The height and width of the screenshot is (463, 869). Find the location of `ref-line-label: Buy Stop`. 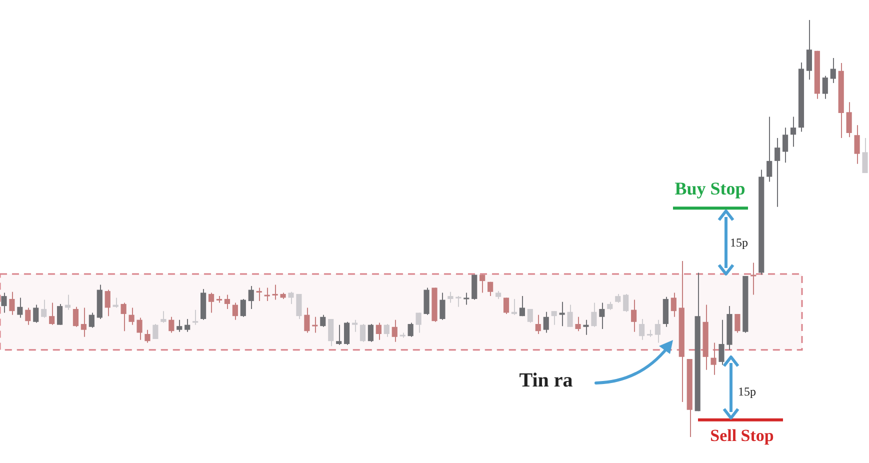

ref-line-label: Buy Stop is located at coordinates (710, 189).